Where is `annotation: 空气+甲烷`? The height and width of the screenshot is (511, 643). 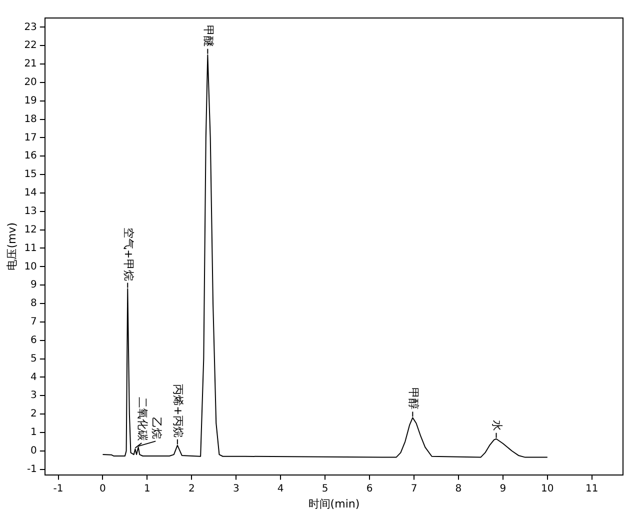
annotation: 空气+甲烷 is located at coordinates (128, 254).